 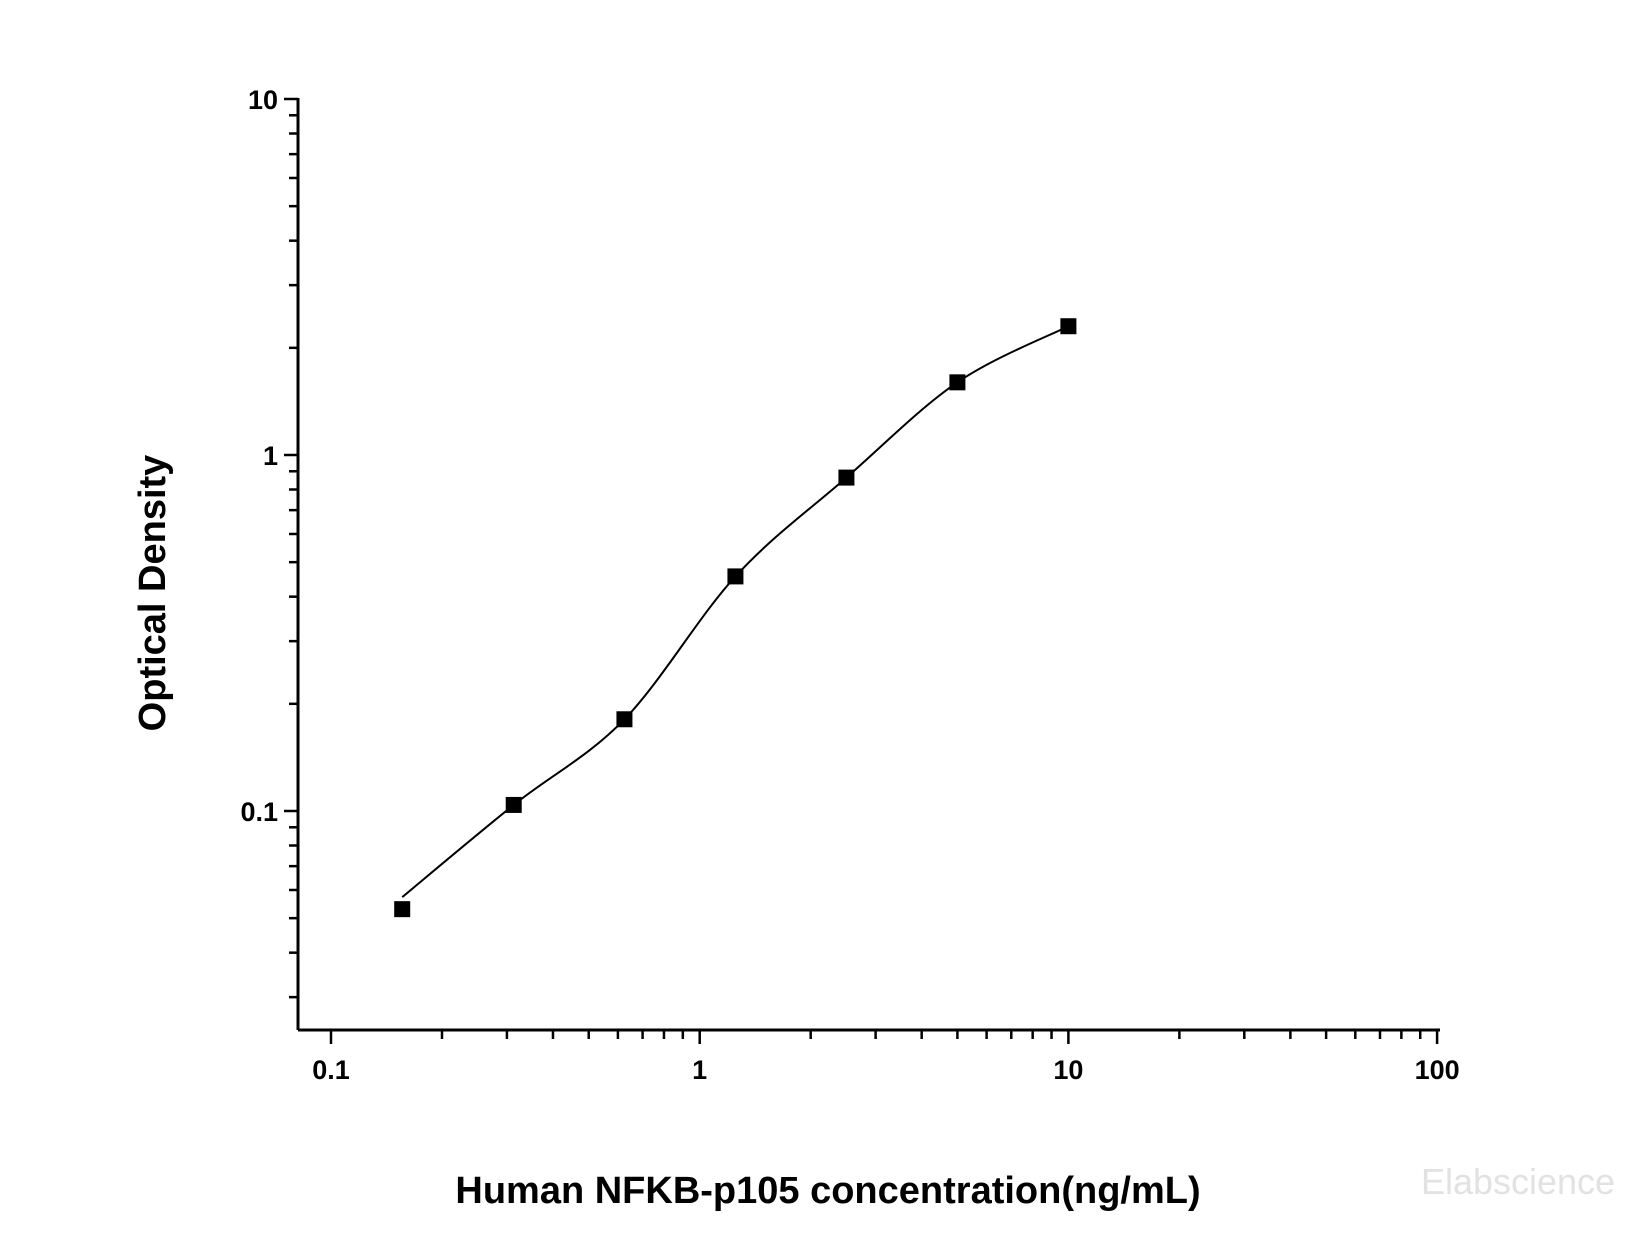 What do you see at coordinates (1068, 1070) in the screenshot?
I see `x-tick-label: 10` at bounding box center [1068, 1070].